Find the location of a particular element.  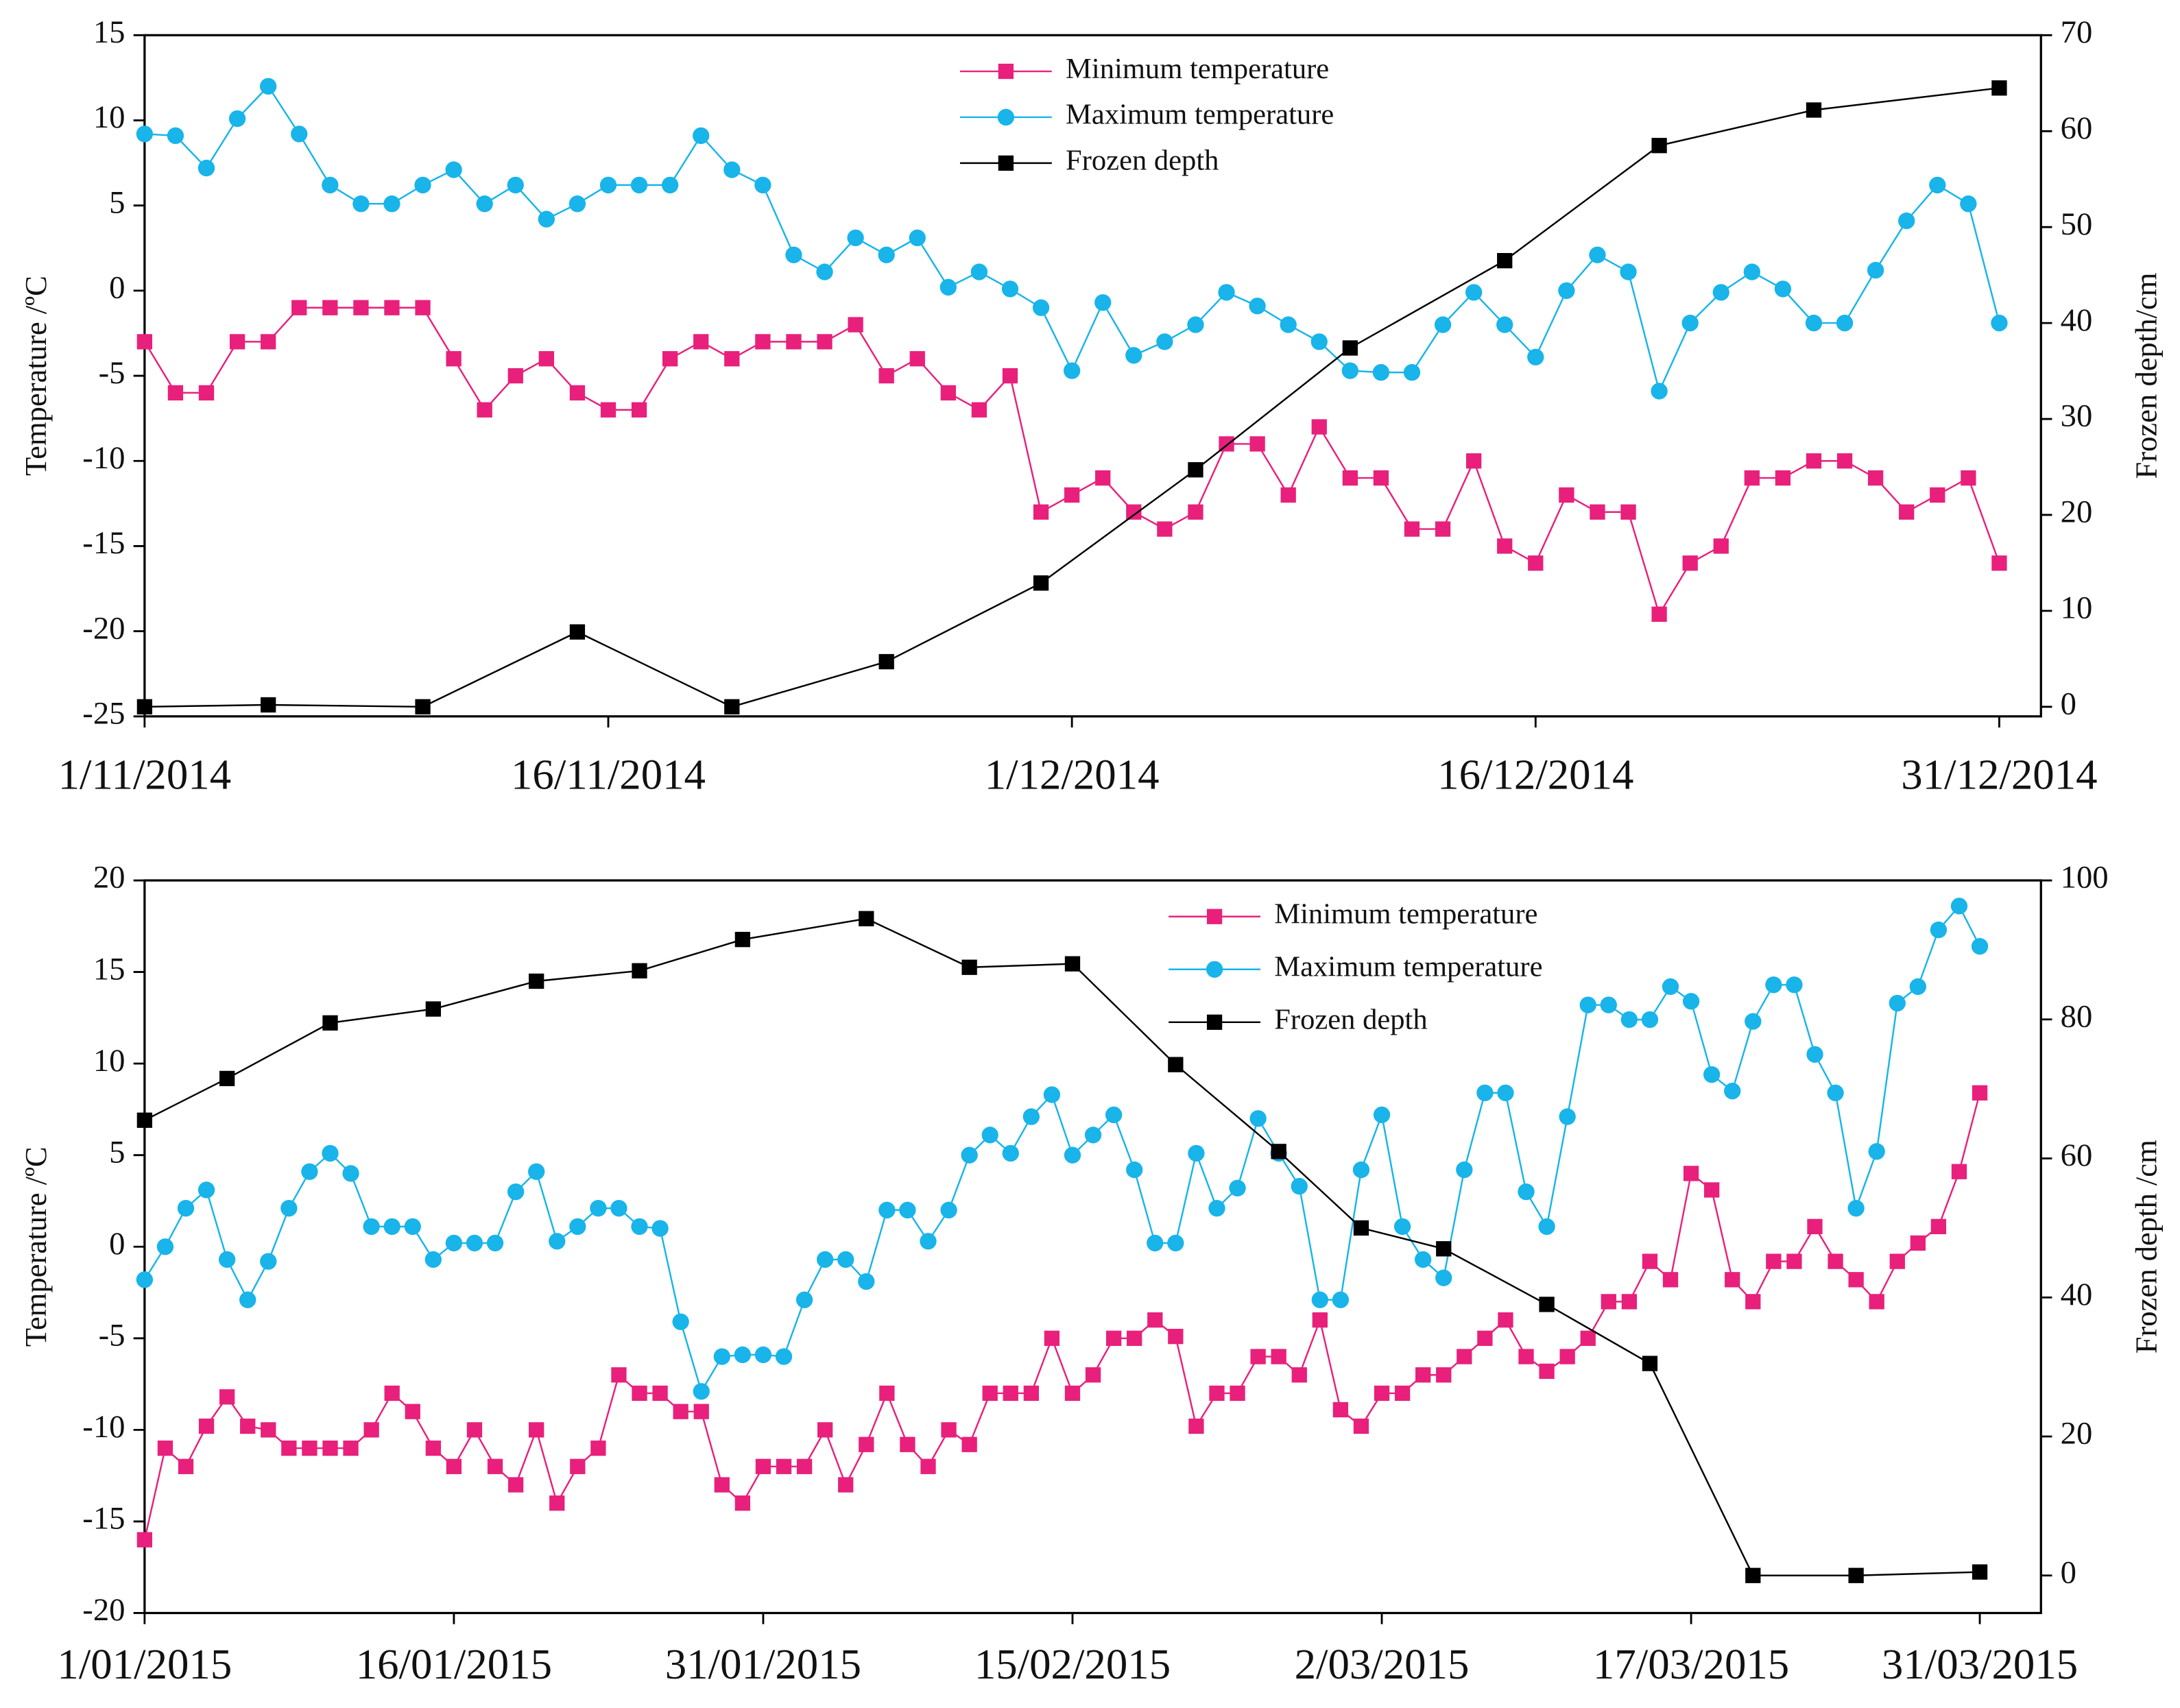

y2-tick-label: 80 is located at coordinates (2077, 1016).